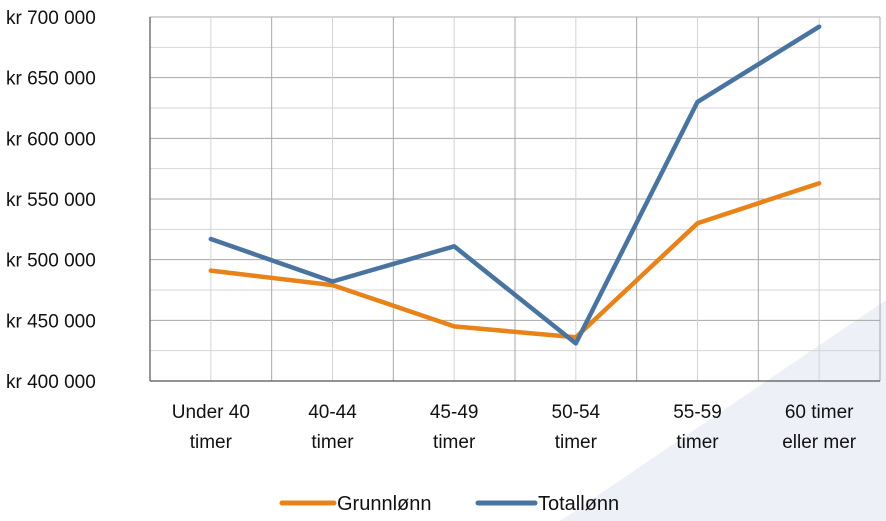  What do you see at coordinates (819, 427) in the screenshot?
I see `x-tick-label: 60 timer eller mer` at bounding box center [819, 427].